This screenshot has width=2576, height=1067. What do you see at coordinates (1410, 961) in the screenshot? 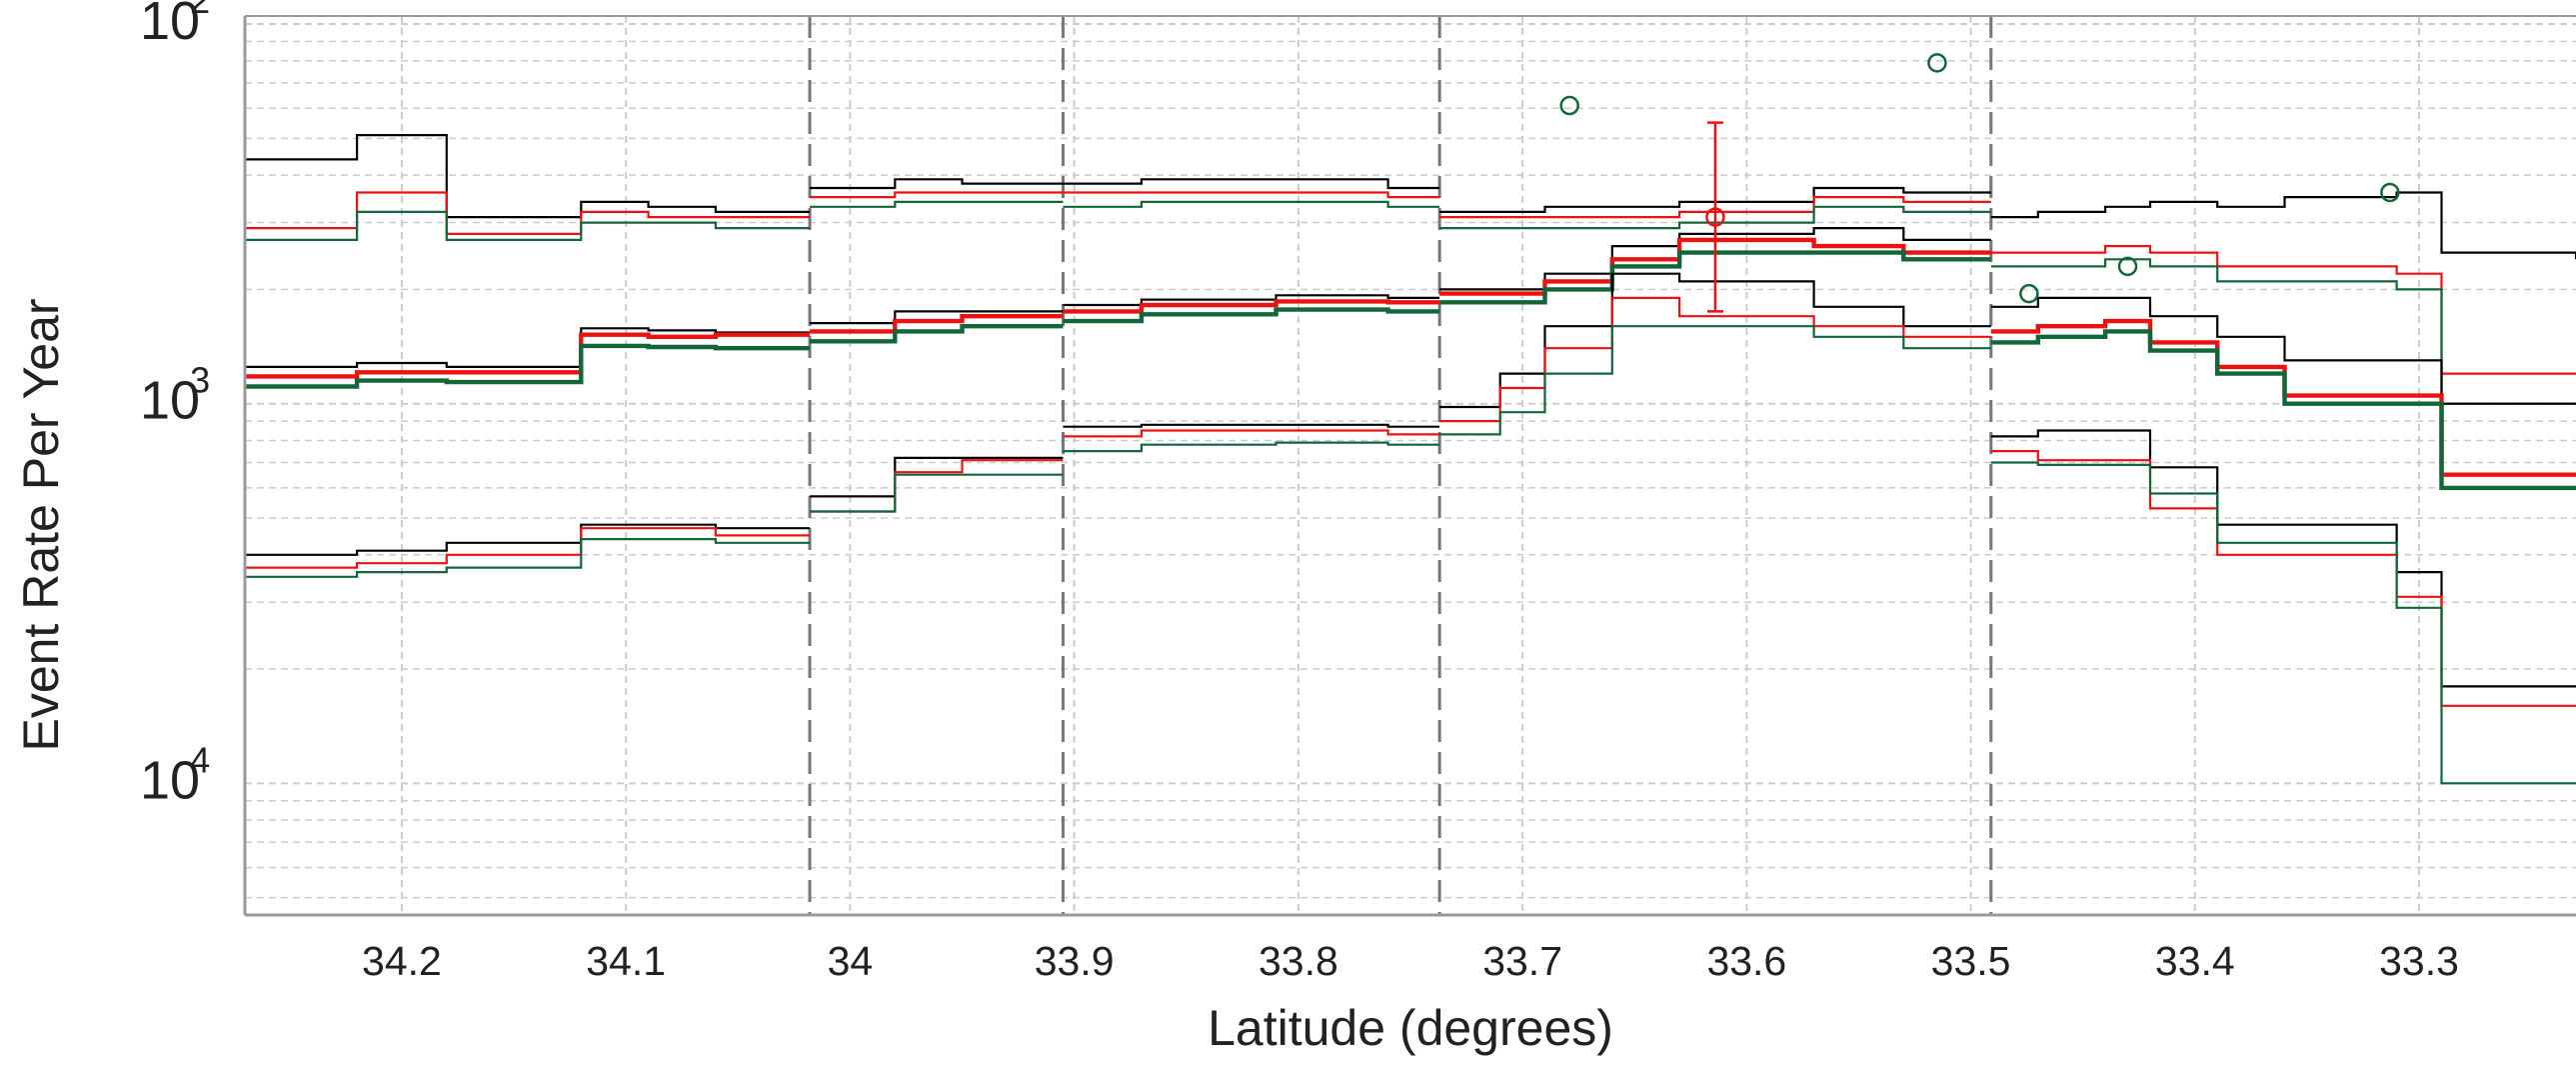
I see `x-tick-labels: 34.2 34.1 34 33.9 33.8 33.7 33.6 33.5 33.4 33.3` at bounding box center [1410, 961].